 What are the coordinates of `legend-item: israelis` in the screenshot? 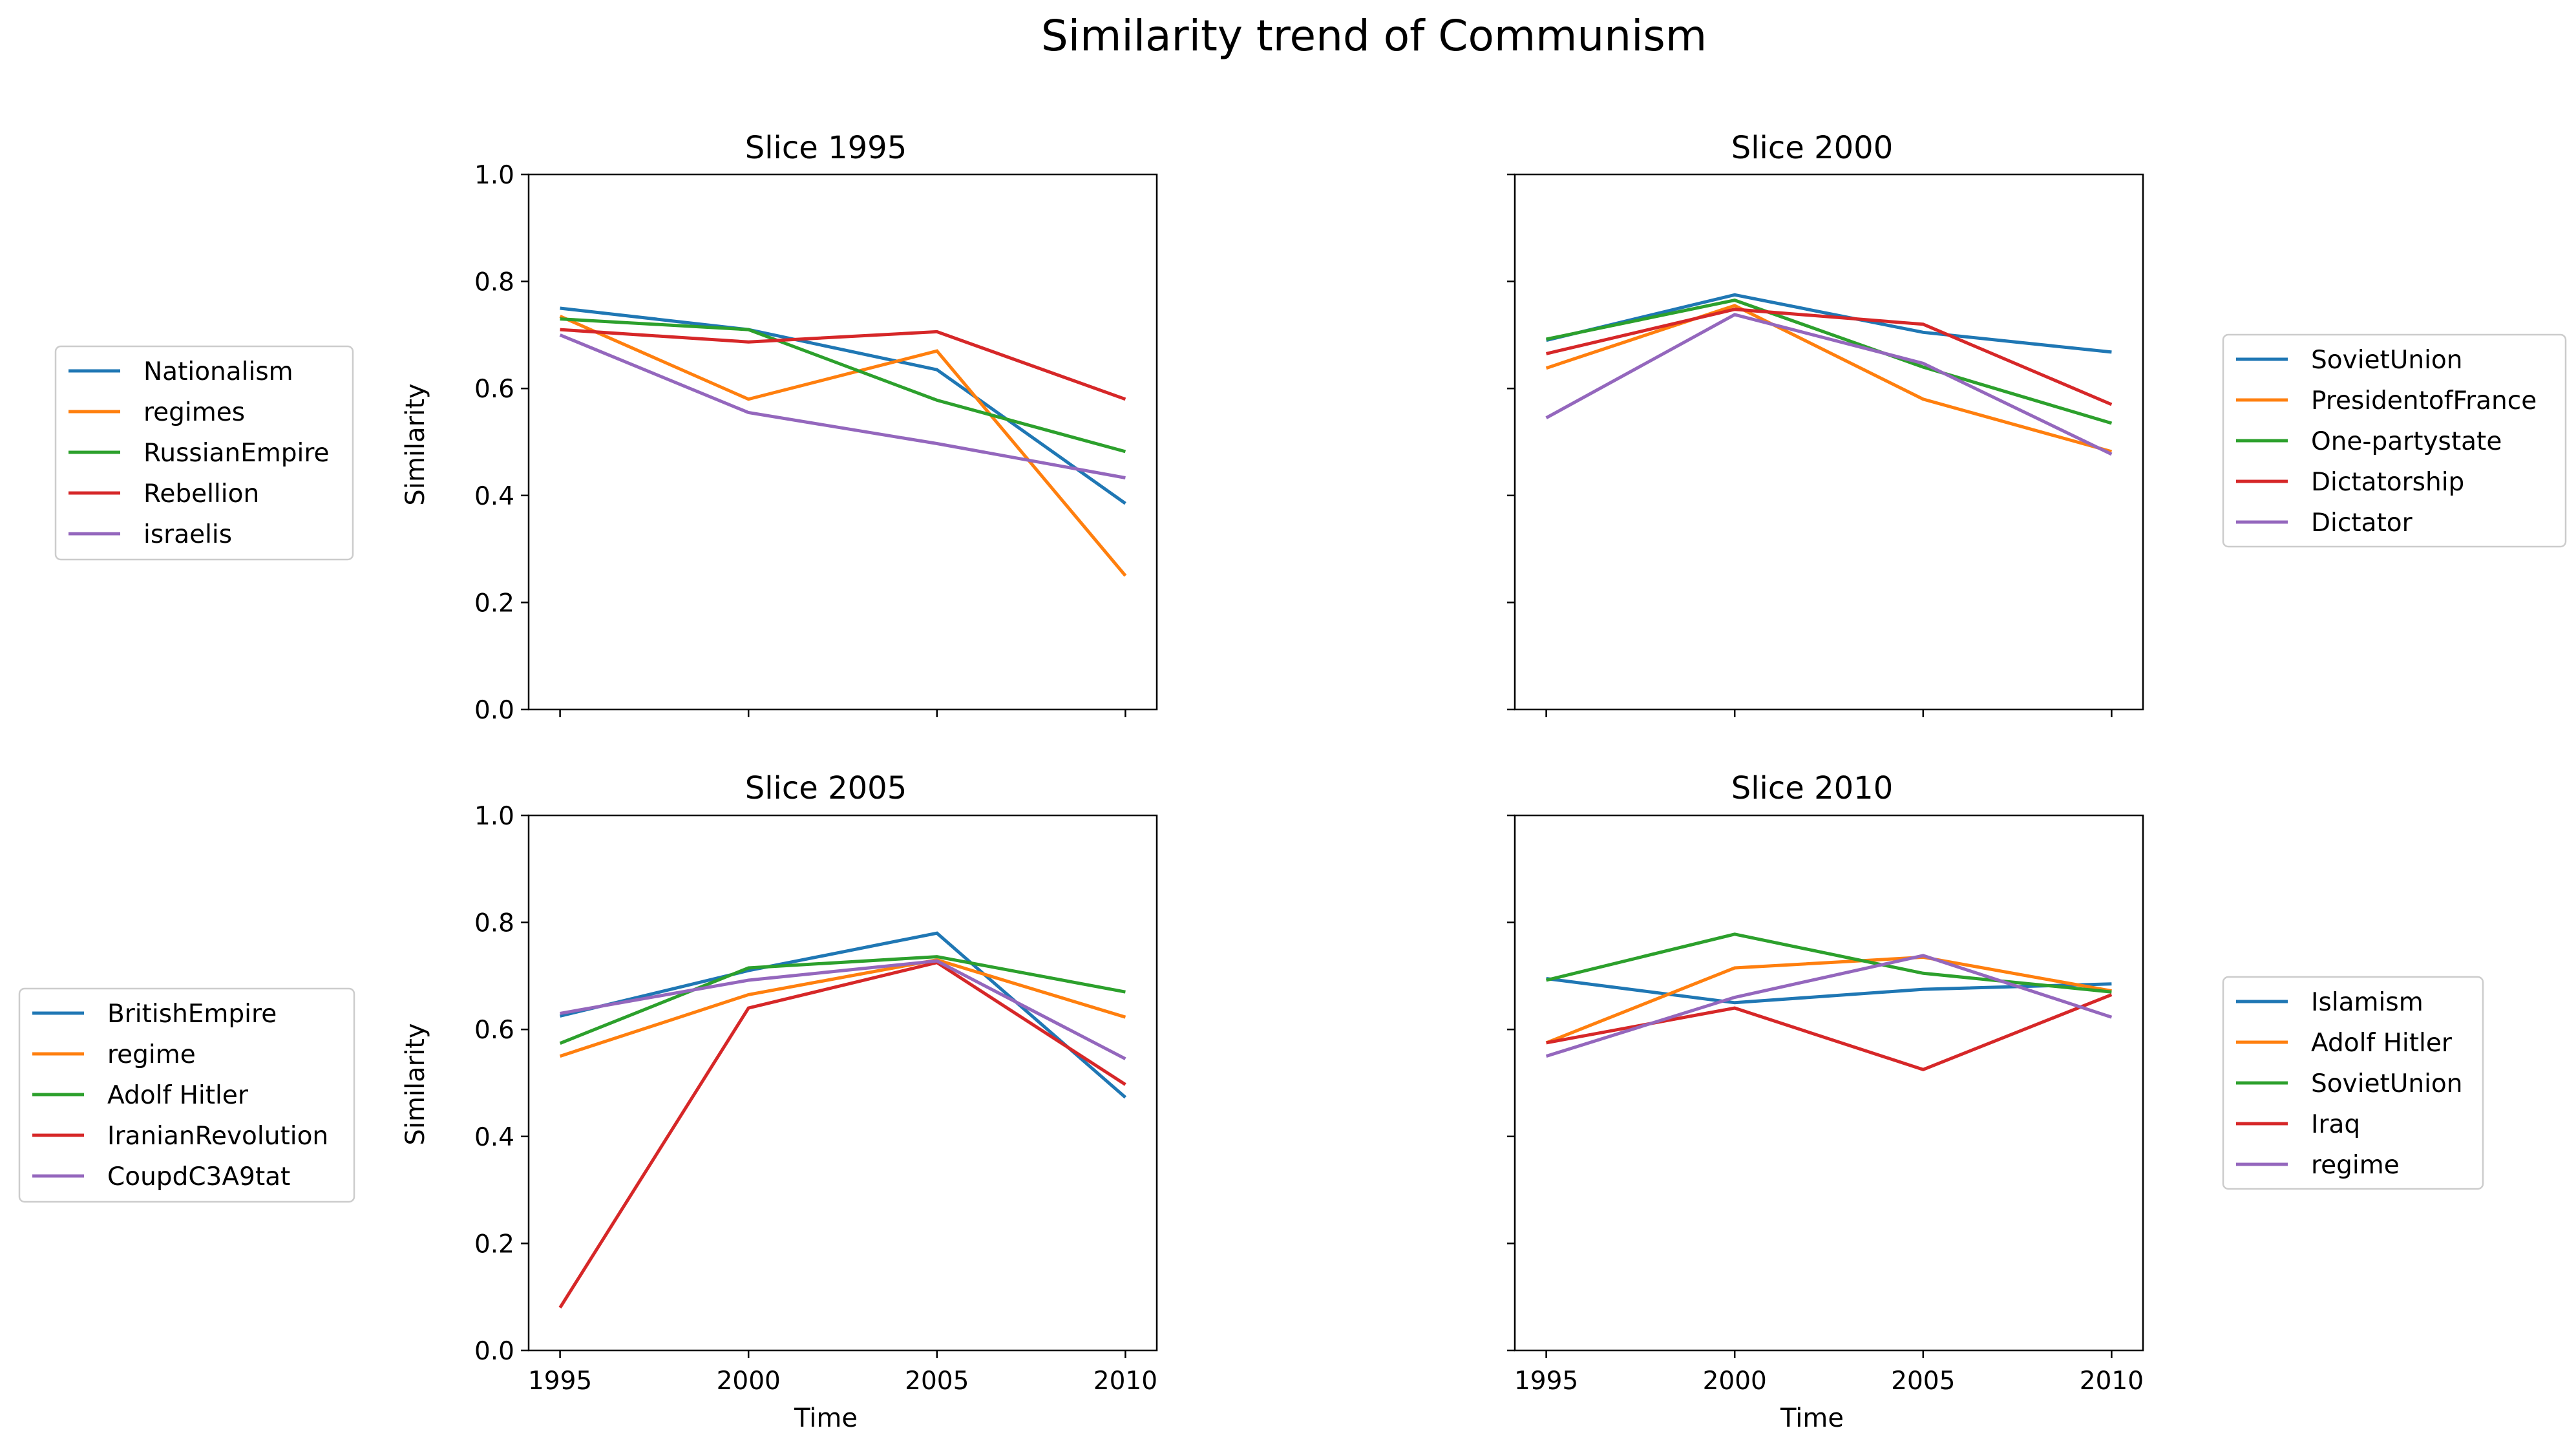 It's located at (150, 534).